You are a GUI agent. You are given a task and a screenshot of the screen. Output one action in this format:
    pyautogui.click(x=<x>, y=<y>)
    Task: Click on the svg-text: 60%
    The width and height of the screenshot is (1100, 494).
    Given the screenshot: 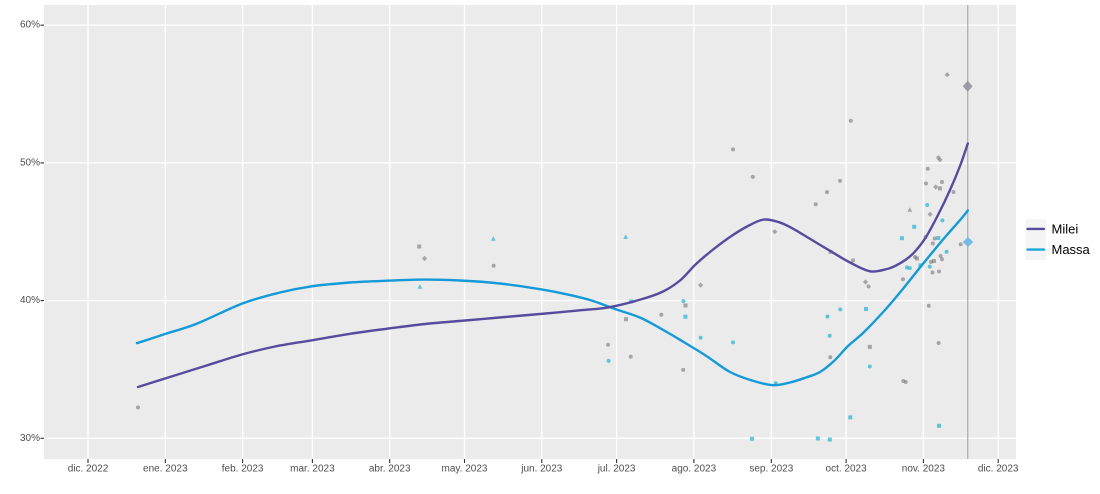 What is the action you would take?
    pyautogui.click(x=30, y=25)
    